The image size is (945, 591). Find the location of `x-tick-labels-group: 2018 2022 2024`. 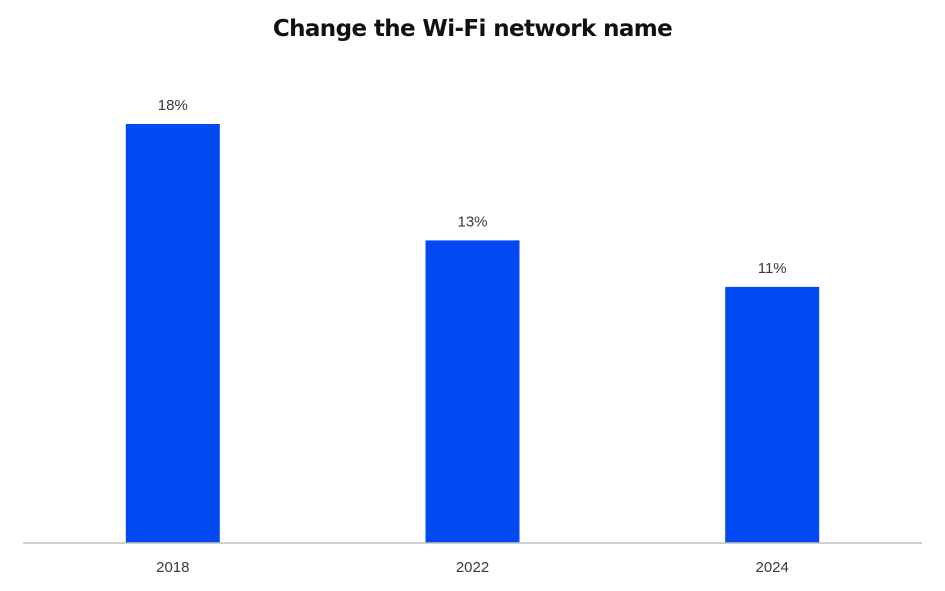

x-tick-labels-group: 2018 2022 2024 is located at coordinates (472, 567).